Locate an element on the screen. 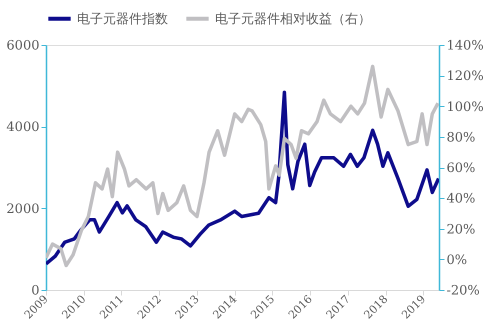 The image size is (489, 326). y2-tick-label: -20% is located at coordinates (463, 291).